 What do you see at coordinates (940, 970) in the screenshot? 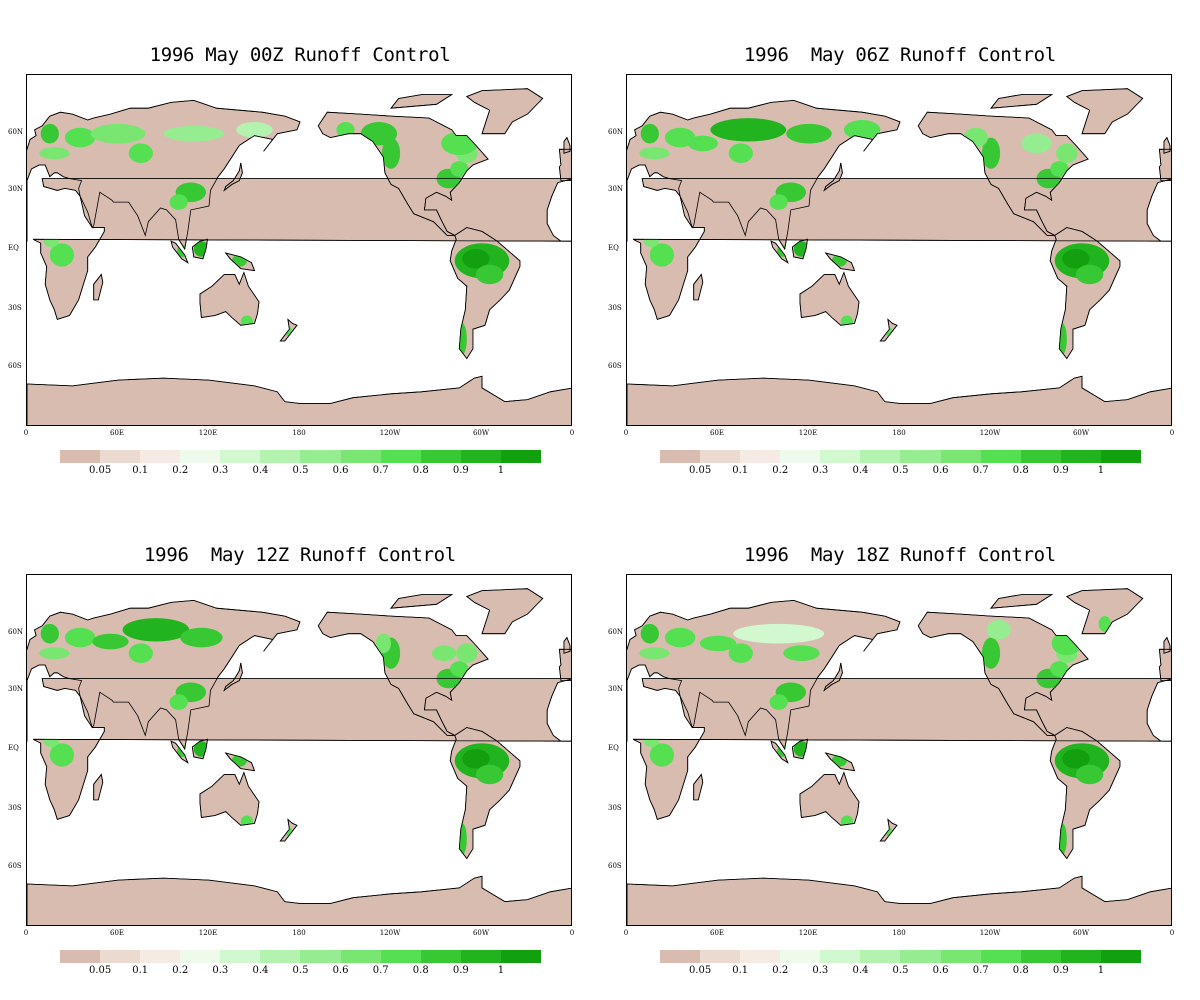
I see `colorbar-label: 0.6` at bounding box center [940, 970].